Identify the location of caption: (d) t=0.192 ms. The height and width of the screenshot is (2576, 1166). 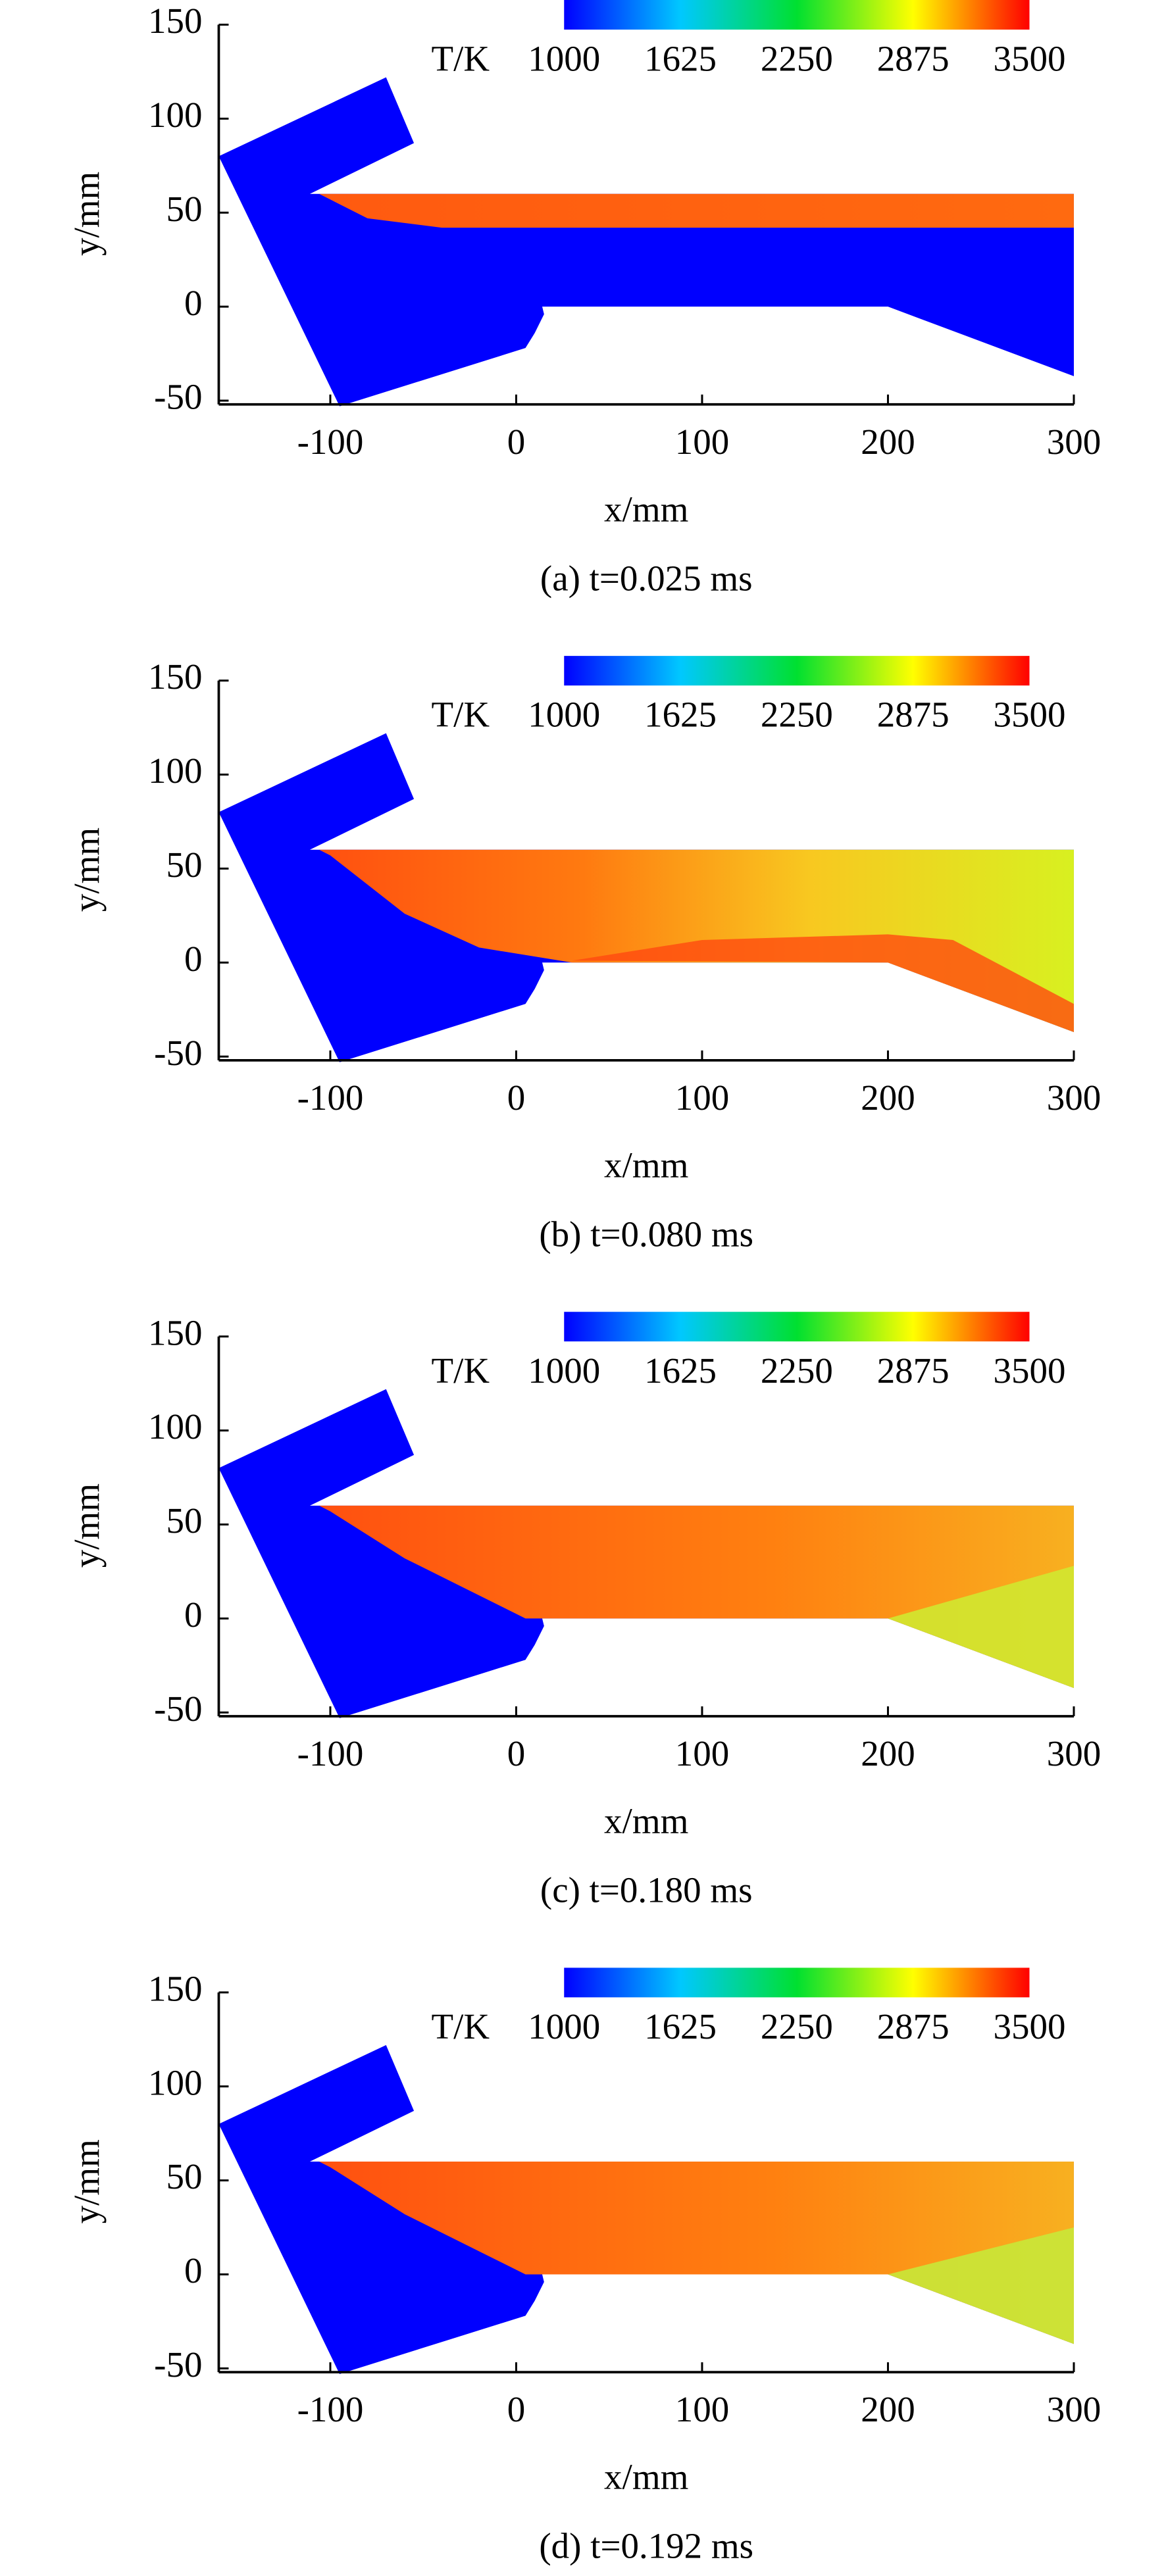
(646, 2546).